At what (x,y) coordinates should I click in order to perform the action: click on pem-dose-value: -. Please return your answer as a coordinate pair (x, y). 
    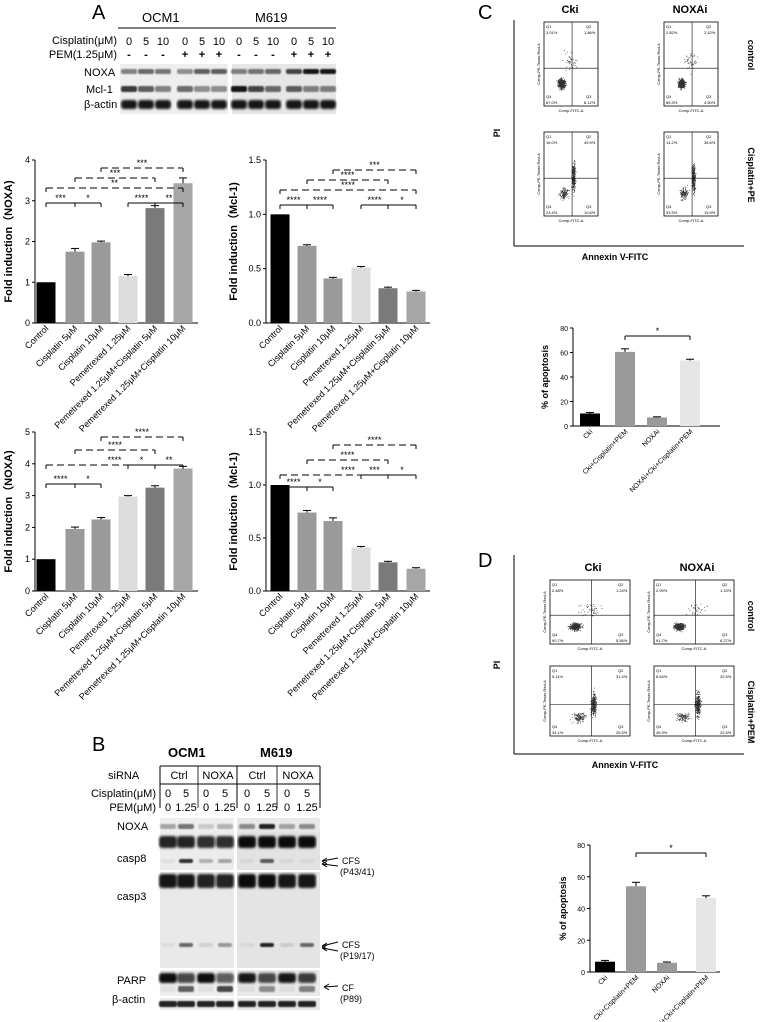
    Looking at the image, I should click on (146, 55).